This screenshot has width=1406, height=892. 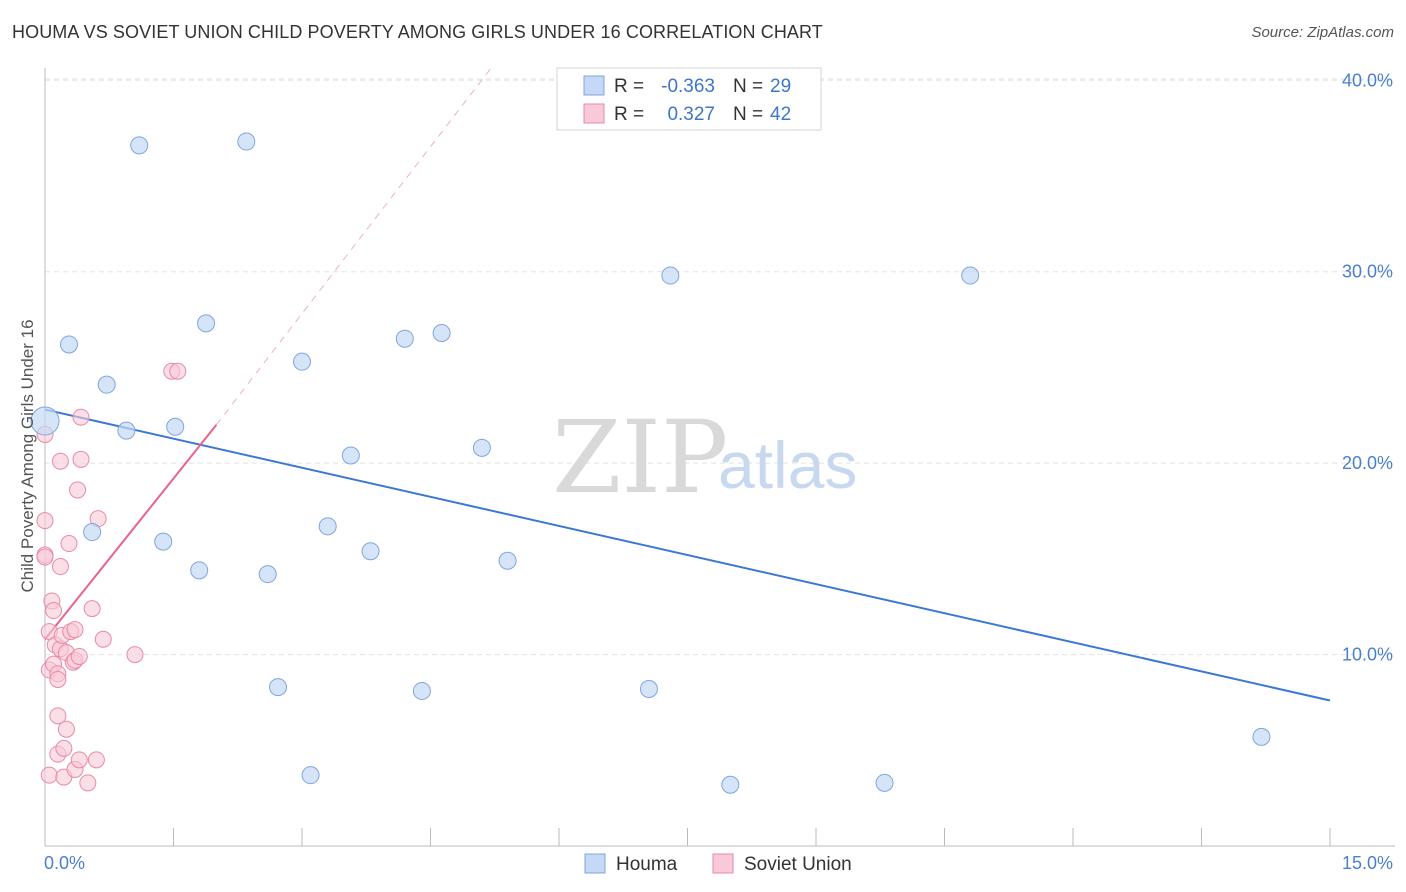 What do you see at coordinates (131, 532) in the screenshot?
I see `soviet-trend-line` at bounding box center [131, 532].